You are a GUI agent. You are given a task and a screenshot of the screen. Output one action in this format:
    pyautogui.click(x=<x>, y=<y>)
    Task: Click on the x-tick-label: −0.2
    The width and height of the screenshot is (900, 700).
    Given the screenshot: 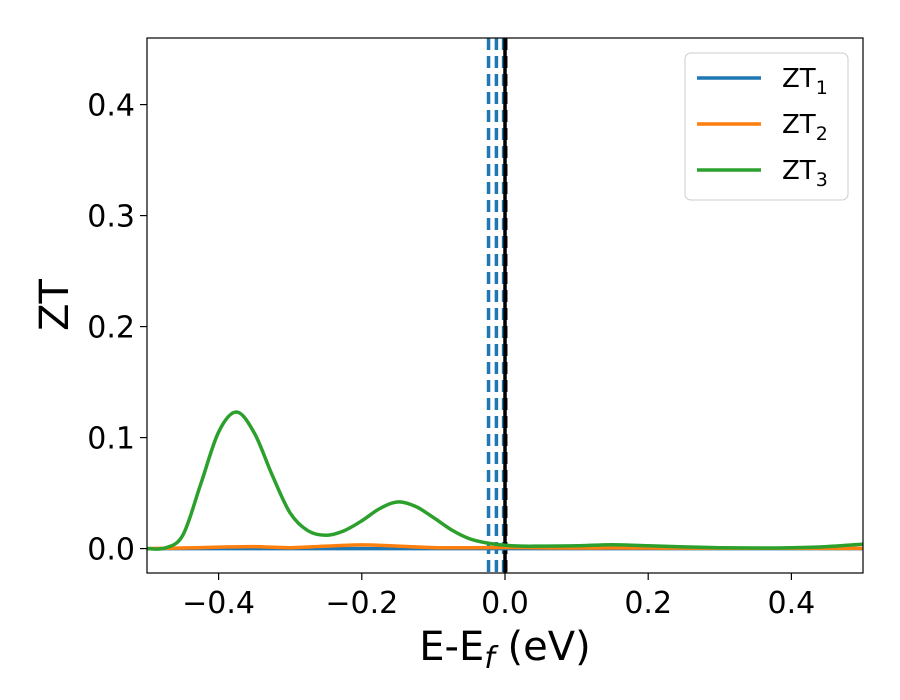 What is the action you would take?
    pyautogui.click(x=361, y=603)
    